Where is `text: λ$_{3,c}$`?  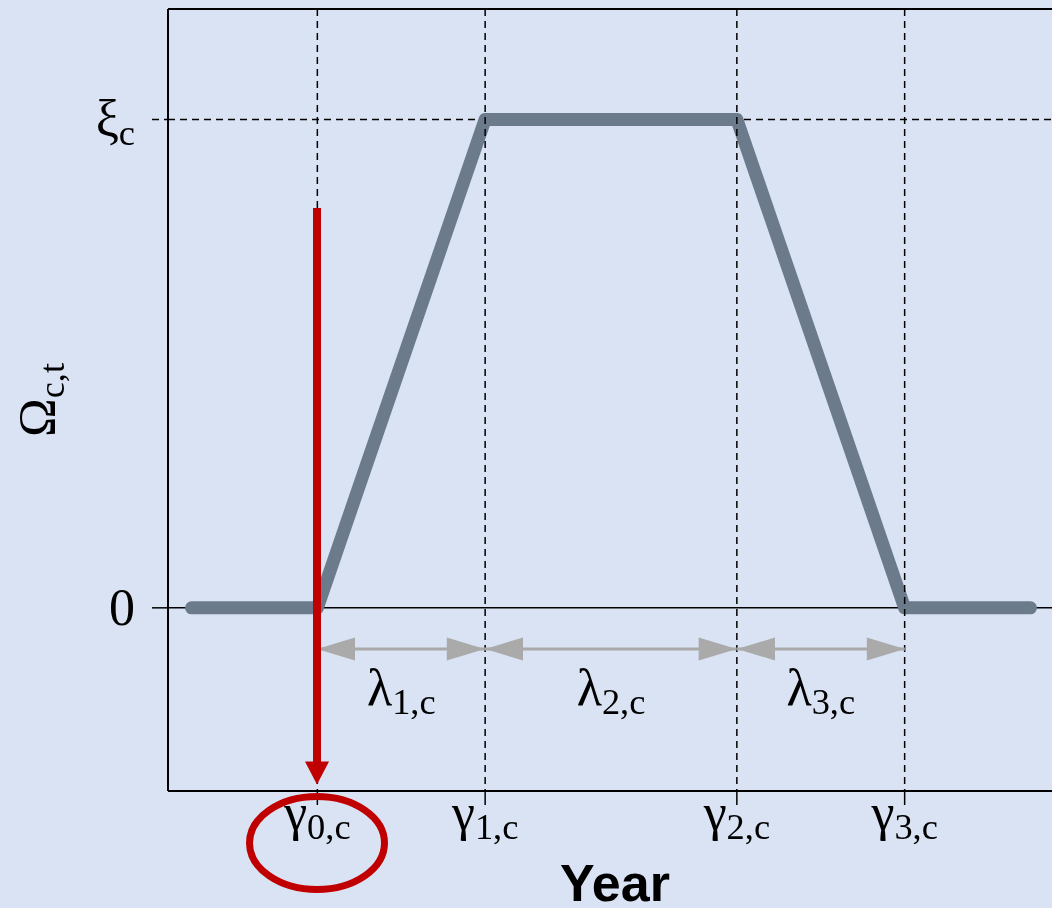 text: λ$_{3,c}$ is located at coordinates (821, 690).